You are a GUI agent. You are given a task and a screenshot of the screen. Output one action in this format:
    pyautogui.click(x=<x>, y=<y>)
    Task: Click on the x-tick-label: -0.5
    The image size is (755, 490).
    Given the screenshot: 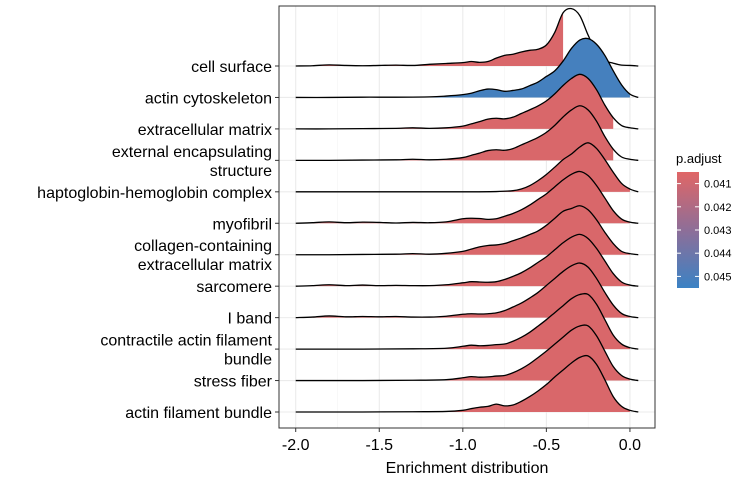 What is the action you would take?
    pyautogui.click(x=547, y=445)
    